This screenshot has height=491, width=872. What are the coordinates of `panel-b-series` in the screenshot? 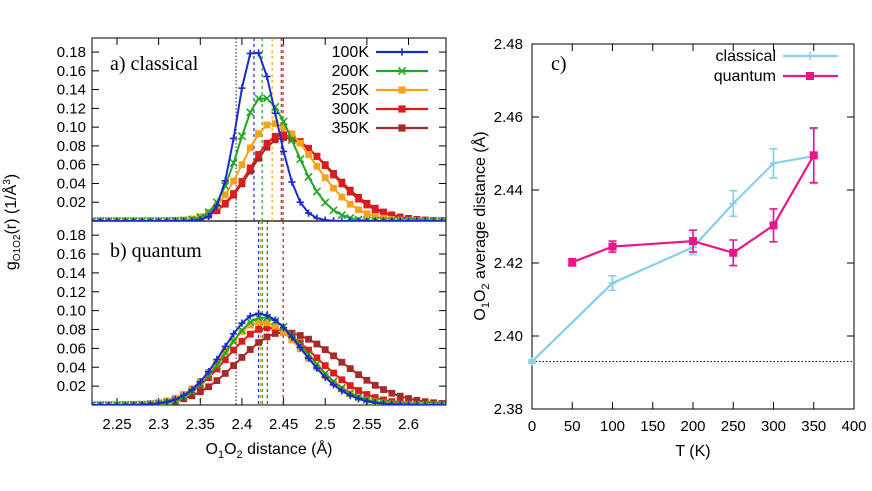 It's located at (269, 357).